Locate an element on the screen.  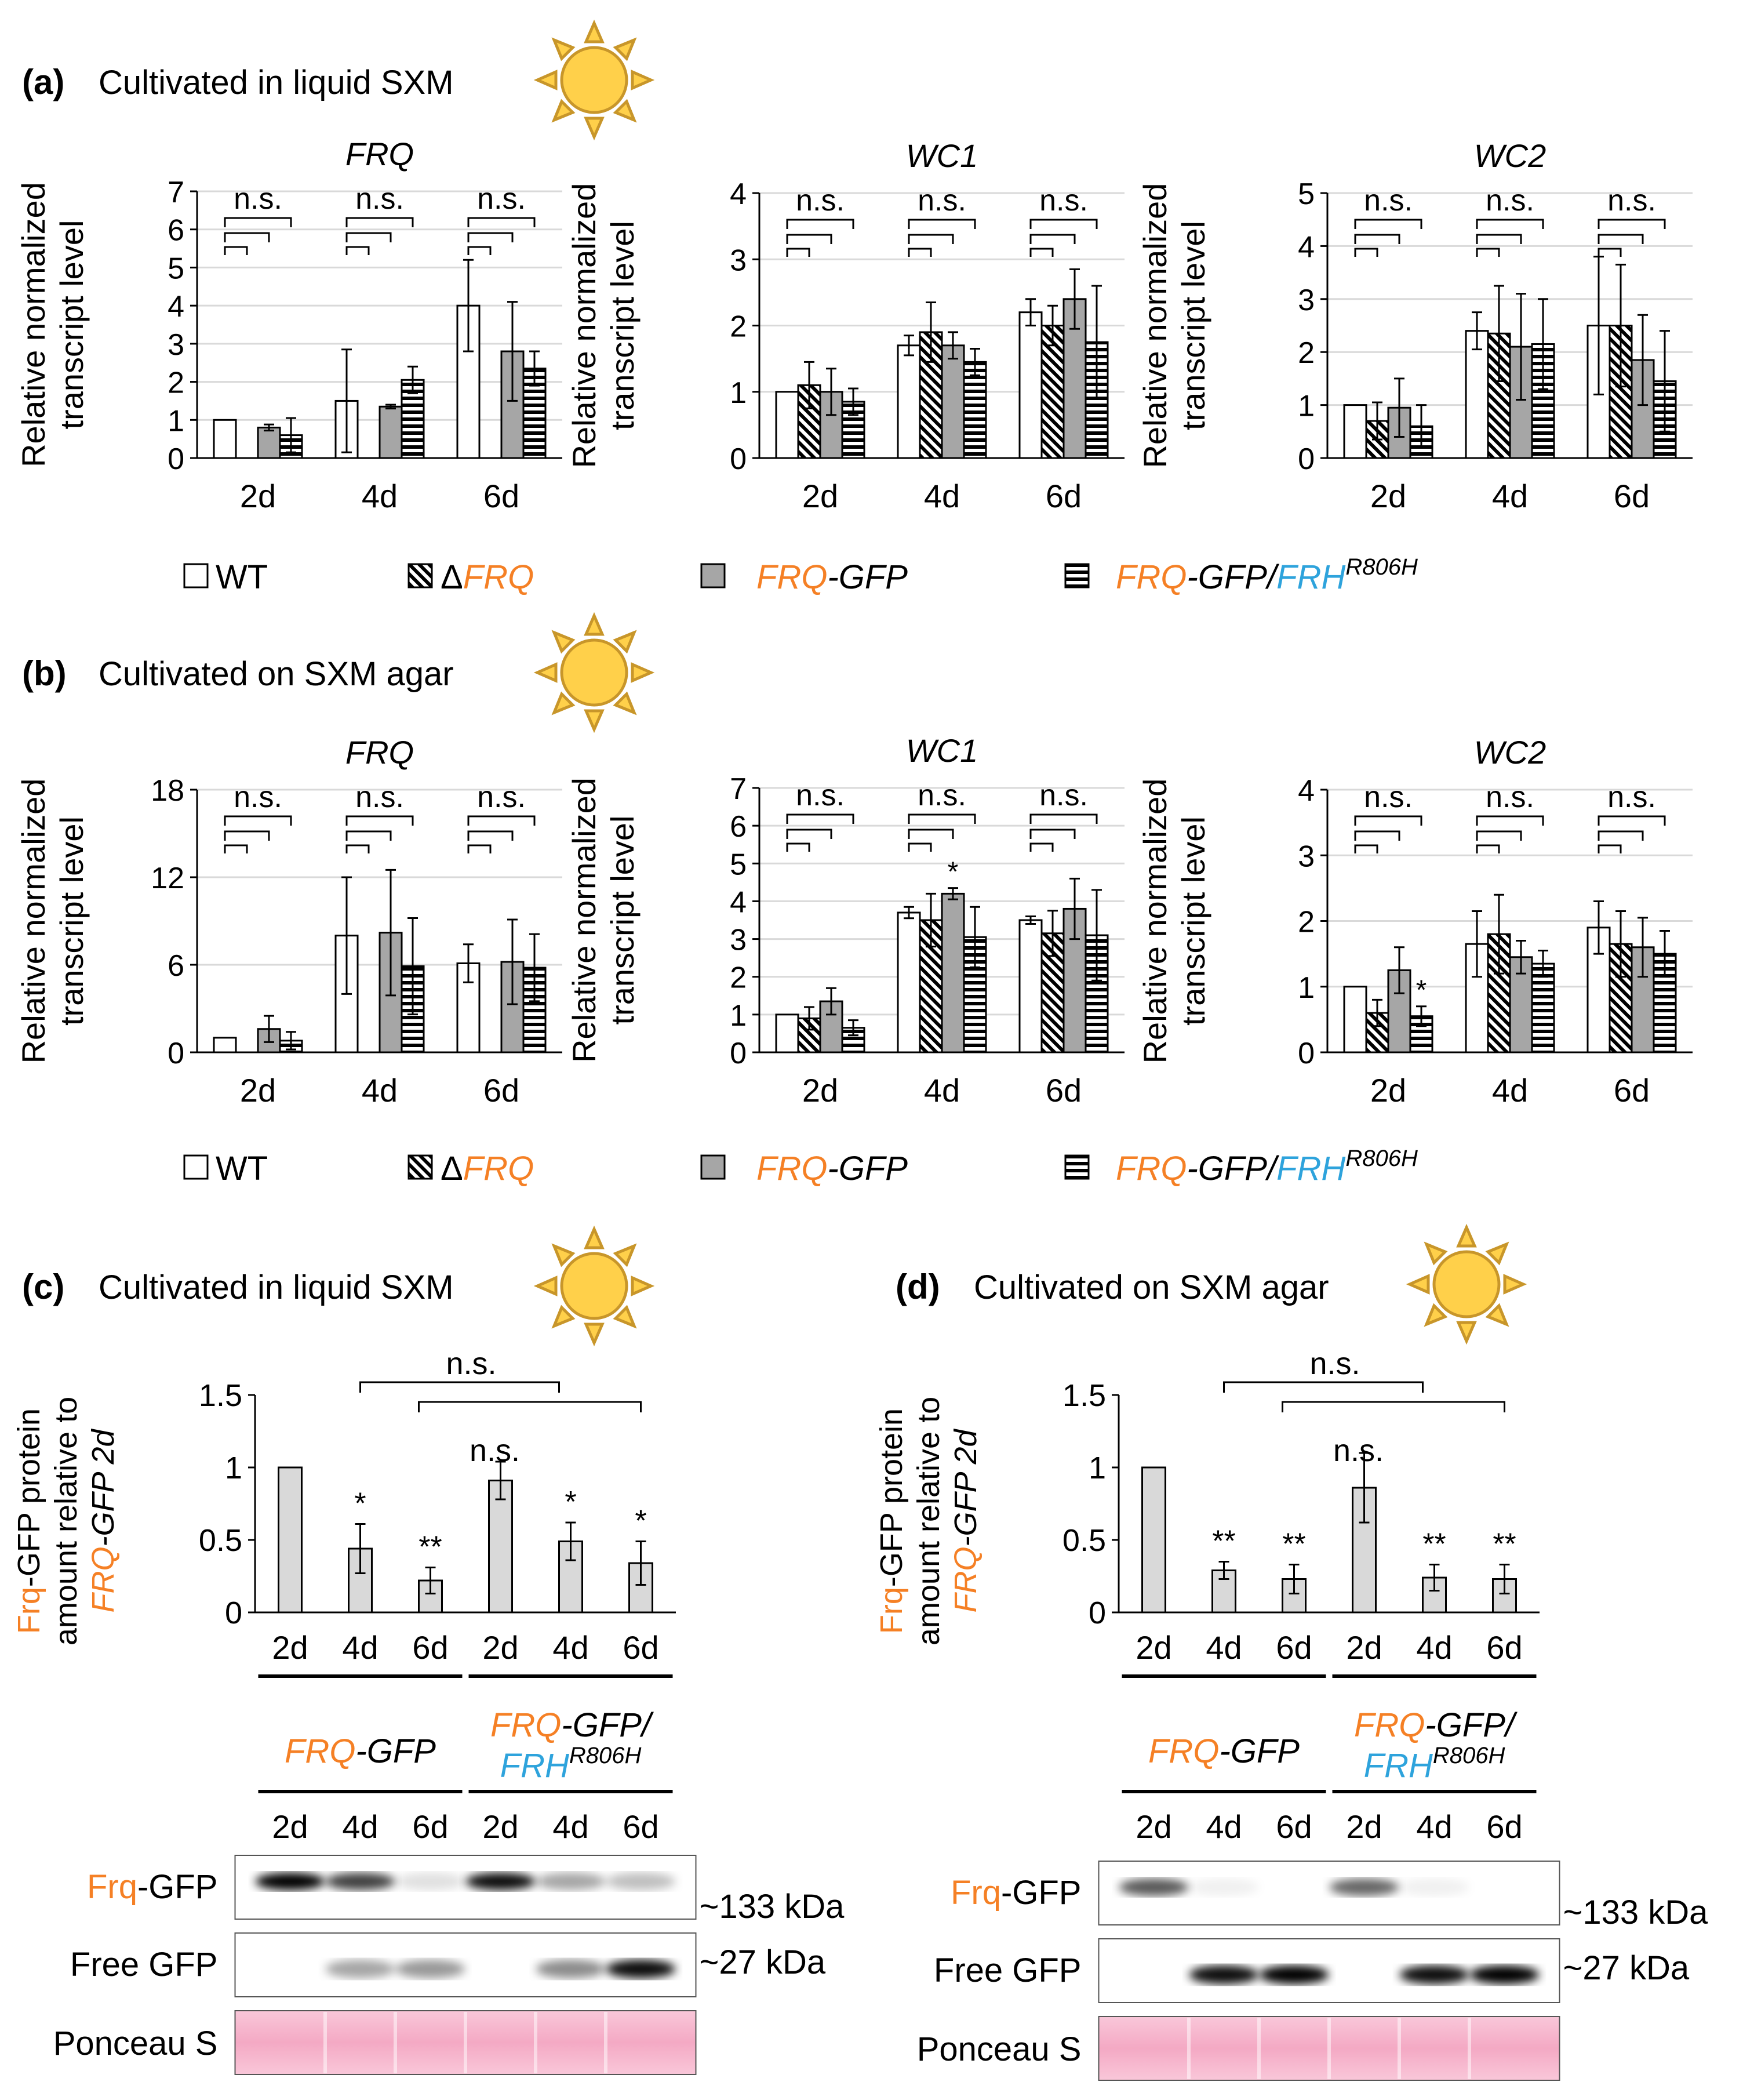
y-axis-label-line: Frq-GFP protein is located at coordinates (891, 1521).